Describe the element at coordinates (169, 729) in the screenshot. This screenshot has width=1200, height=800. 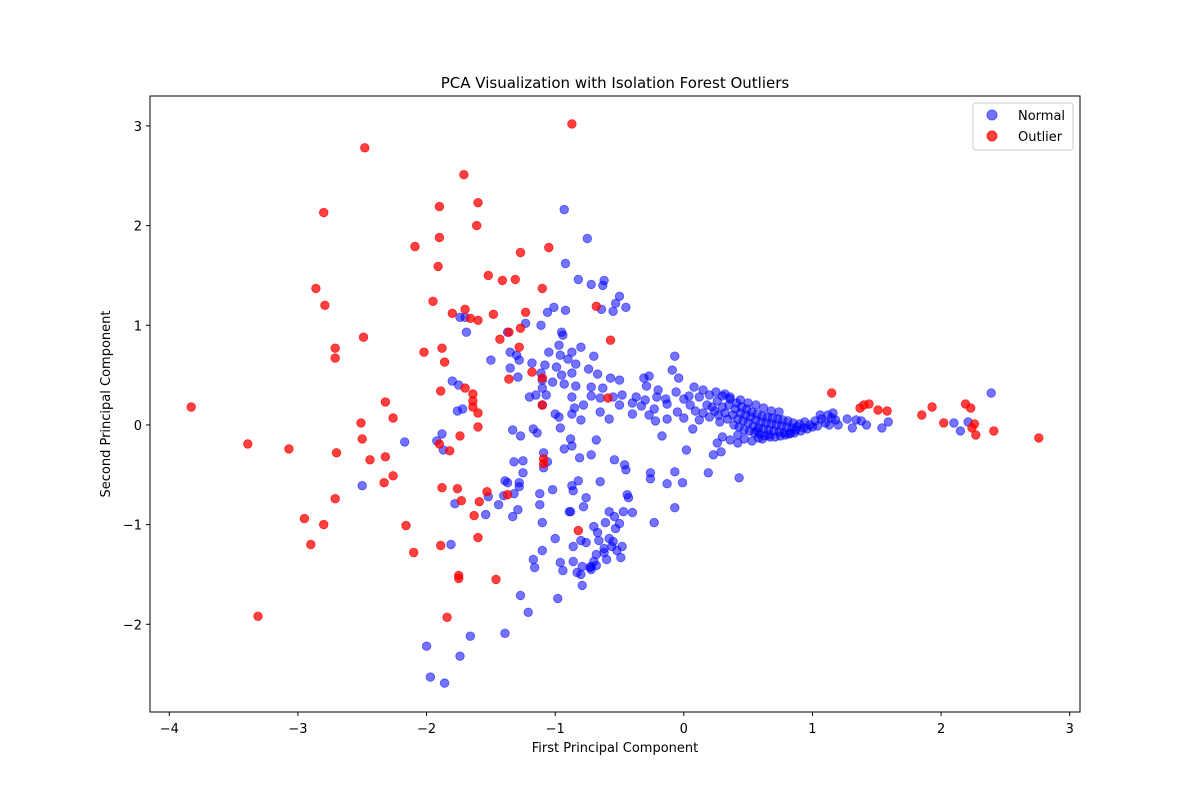
I see `x-tick-label: −4` at that location.